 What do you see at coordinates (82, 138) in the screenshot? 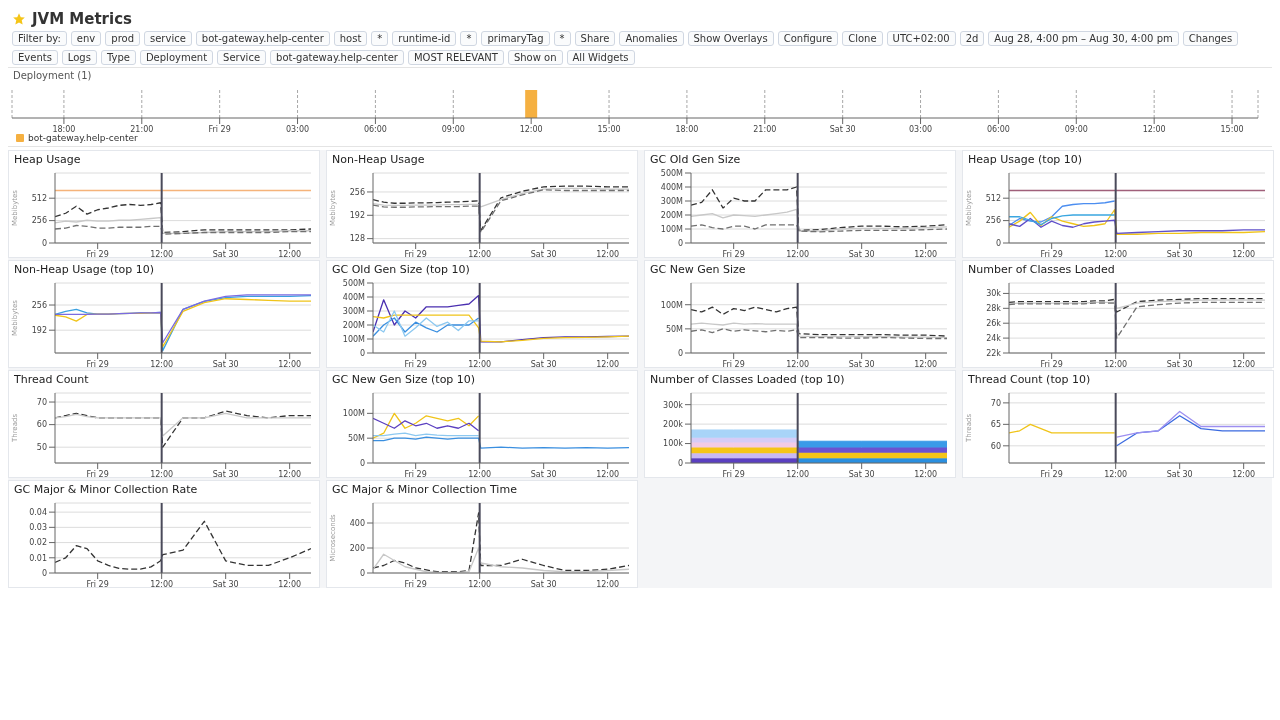
I see `legend-label: bot-gateway.help-center` at bounding box center [82, 138].